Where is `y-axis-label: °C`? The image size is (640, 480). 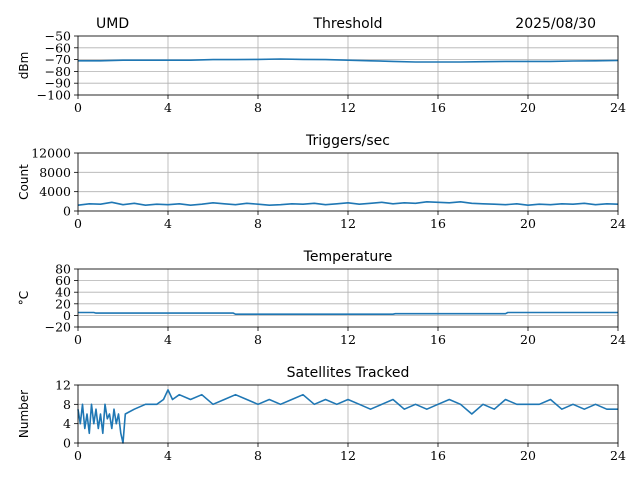
y-axis-label: °C is located at coordinates (24, 298).